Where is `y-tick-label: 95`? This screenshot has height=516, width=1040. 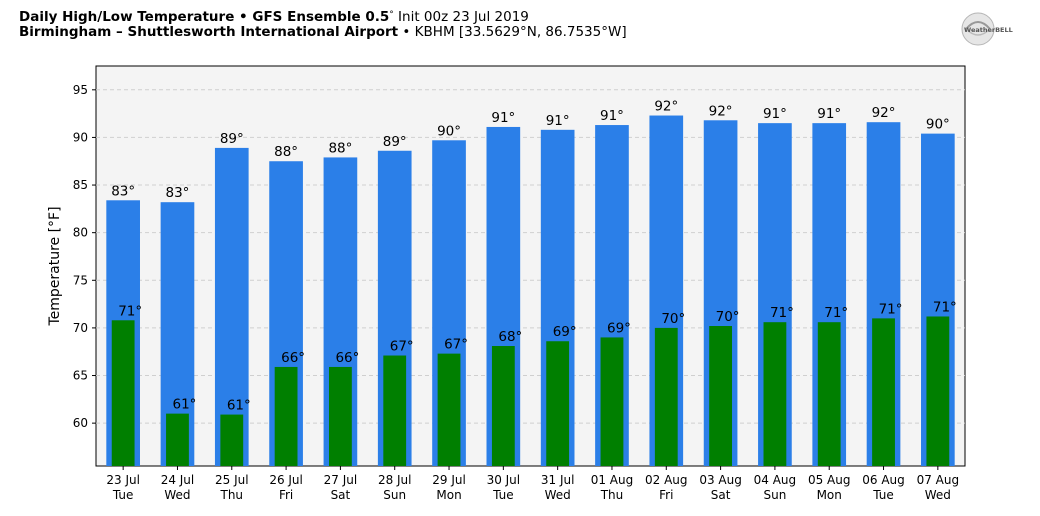
y-tick-label: 95 is located at coordinates (80, 90).